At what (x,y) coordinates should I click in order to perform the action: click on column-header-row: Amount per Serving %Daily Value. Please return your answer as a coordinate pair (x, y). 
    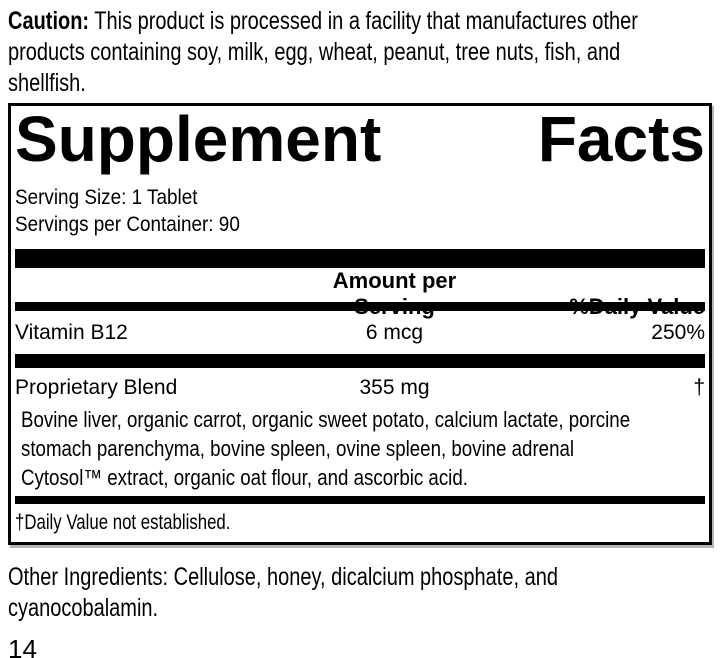
    Looking at the image, I should click on (360, 293).